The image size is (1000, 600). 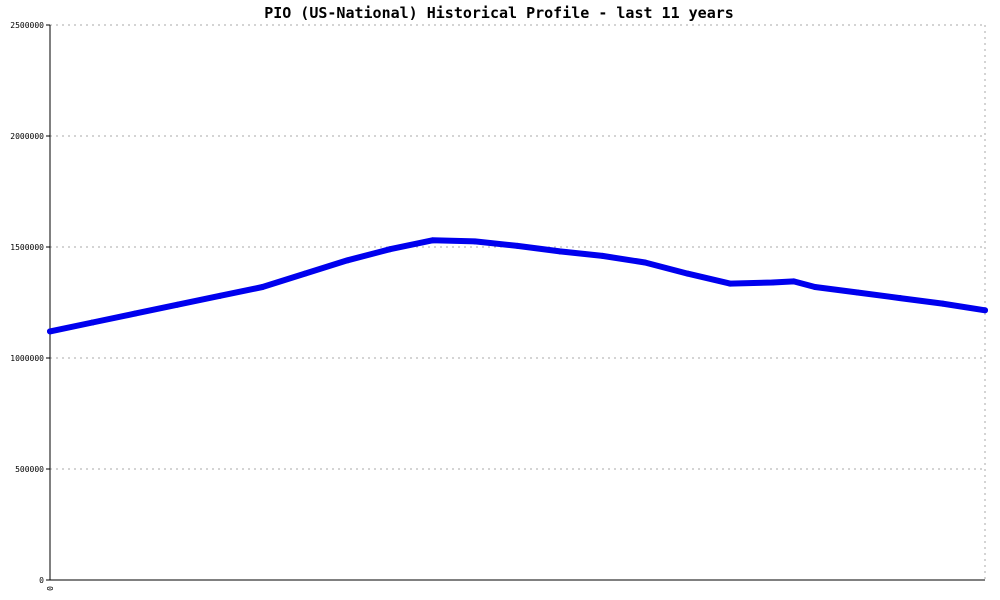 I want to click on x-tick-label-0: 0, so click(x=50, y=588).